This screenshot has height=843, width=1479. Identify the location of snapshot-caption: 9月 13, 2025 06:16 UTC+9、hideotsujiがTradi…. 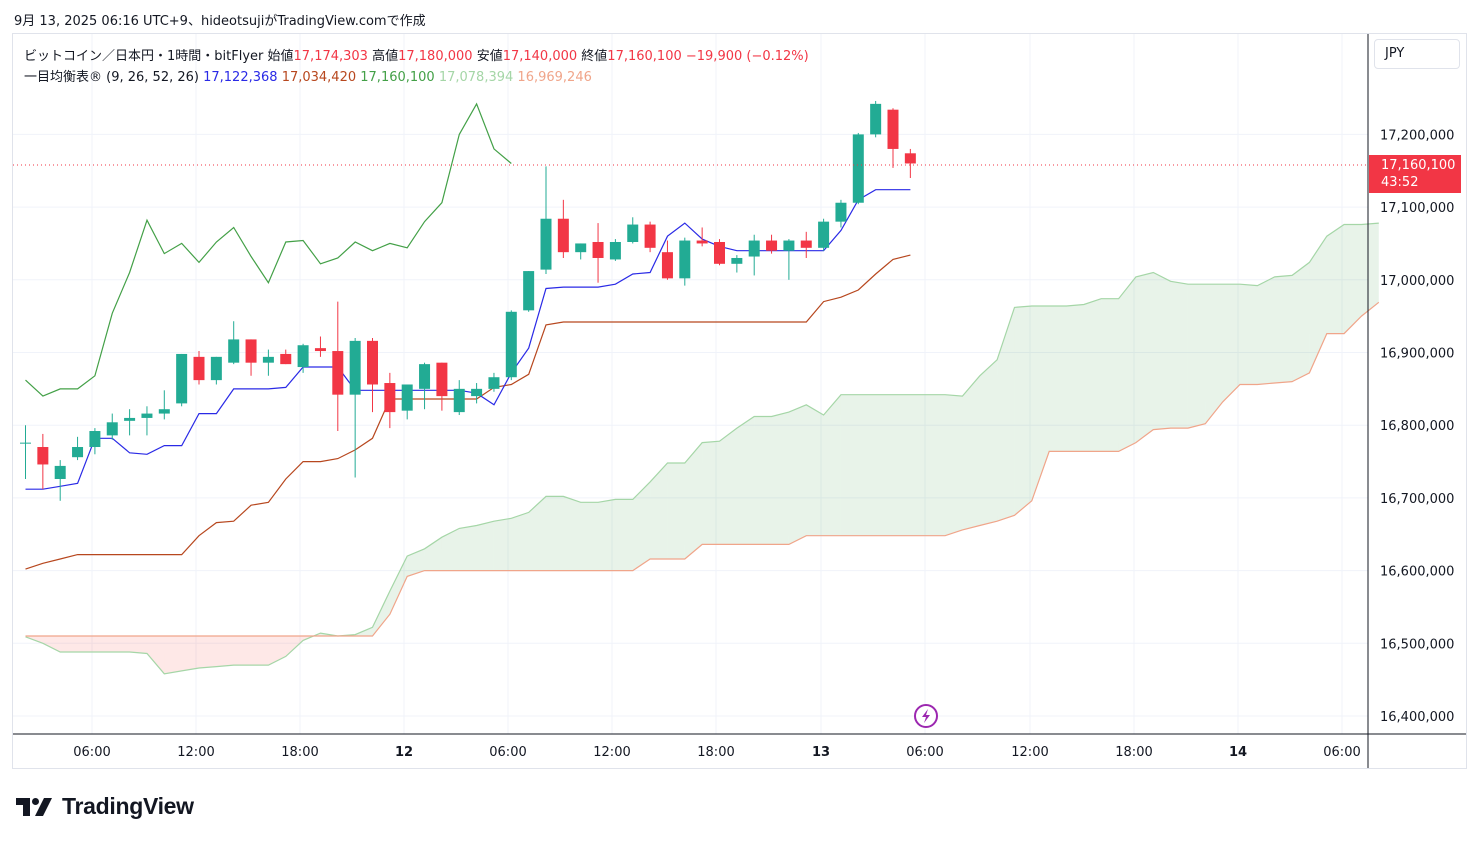
(220, 21).